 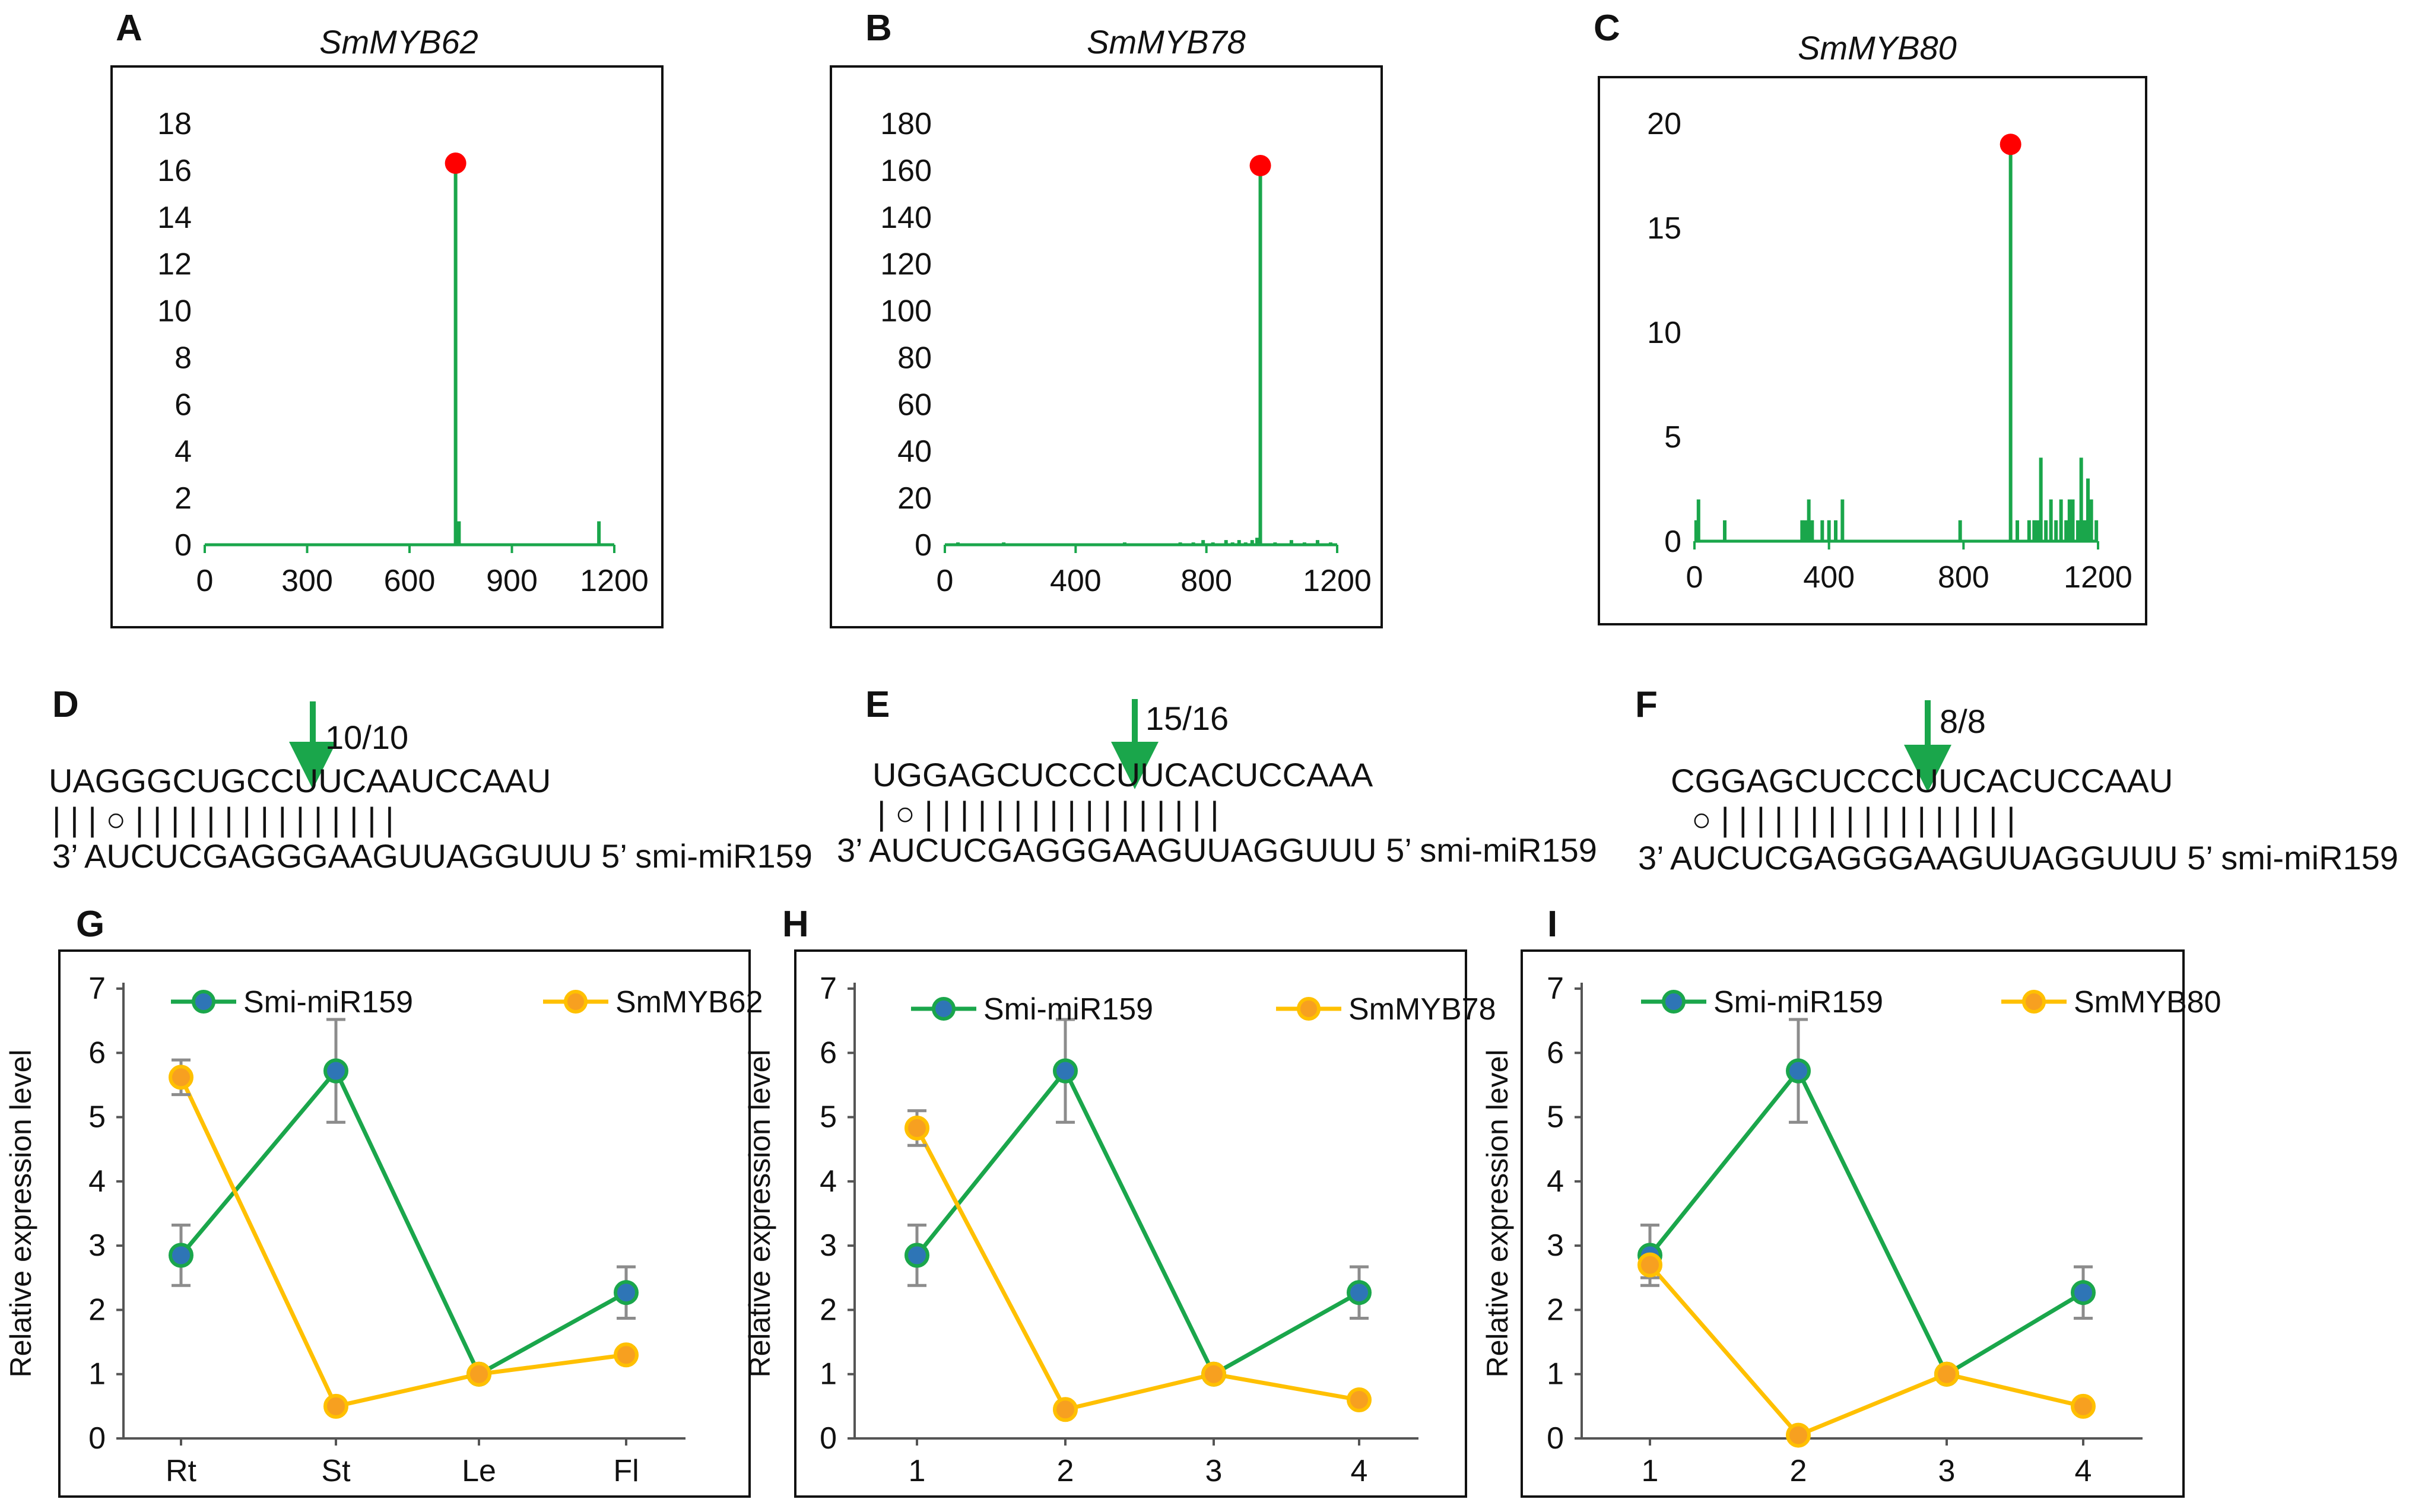 What do you see at coordinates (300, 780) in the screenshot?
I see `target-sequence: UAGGGCUGCCUUCAAUCCAAU` at bounding box center [300, 780].